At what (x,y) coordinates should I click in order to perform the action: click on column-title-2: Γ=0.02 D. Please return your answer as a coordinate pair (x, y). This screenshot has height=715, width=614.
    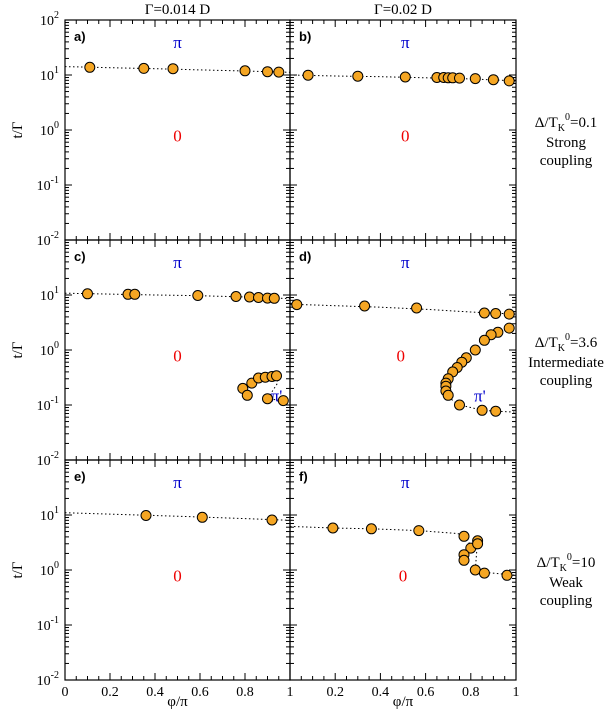
    Looking at the image, I should click on (403, 10).